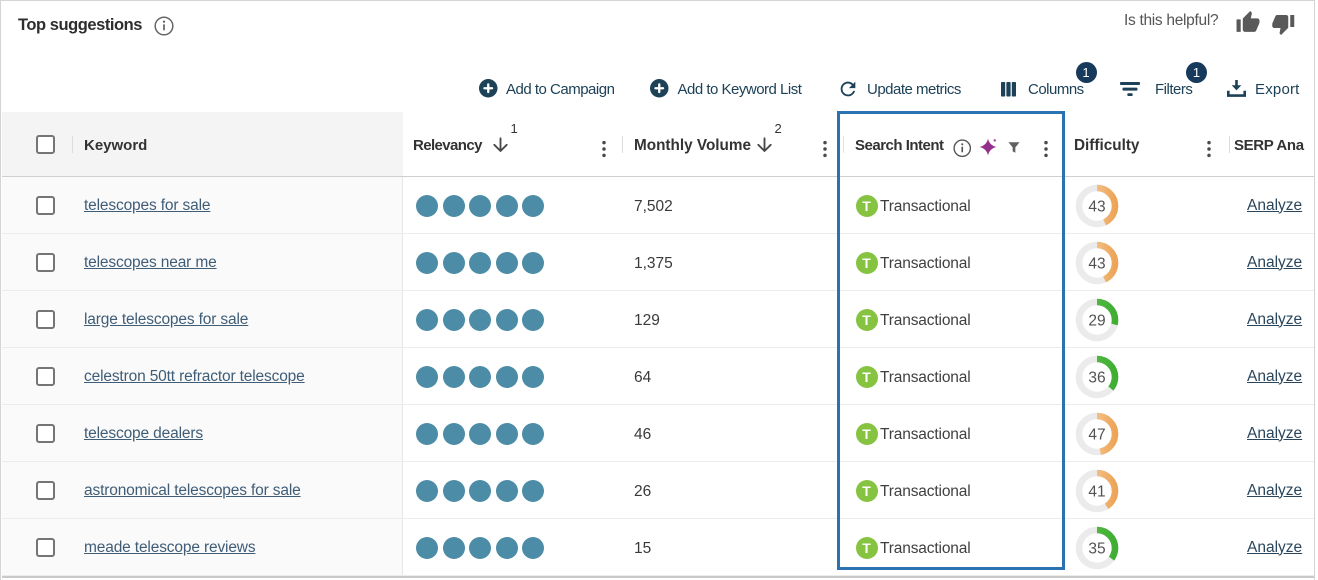 This screenshot has width=1318, height=580. I want to click on svg-text: 29, so click(1096, 320).